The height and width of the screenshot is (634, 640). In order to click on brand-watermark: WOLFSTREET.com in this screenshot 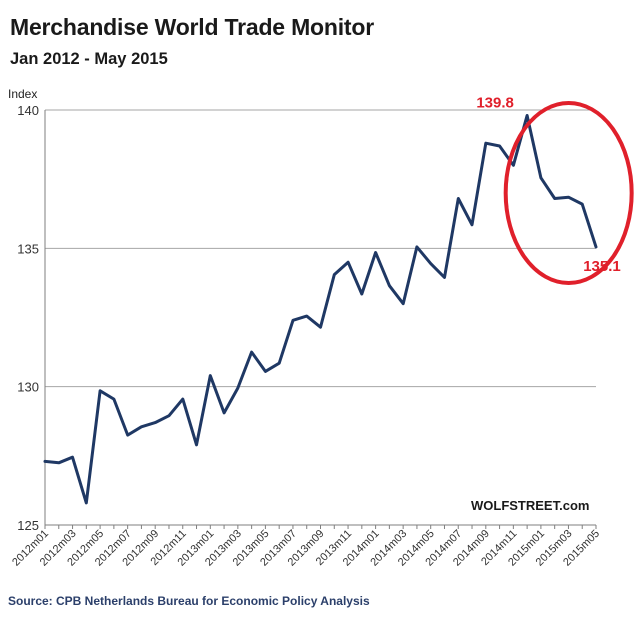, I will do `click(530, 505)`.